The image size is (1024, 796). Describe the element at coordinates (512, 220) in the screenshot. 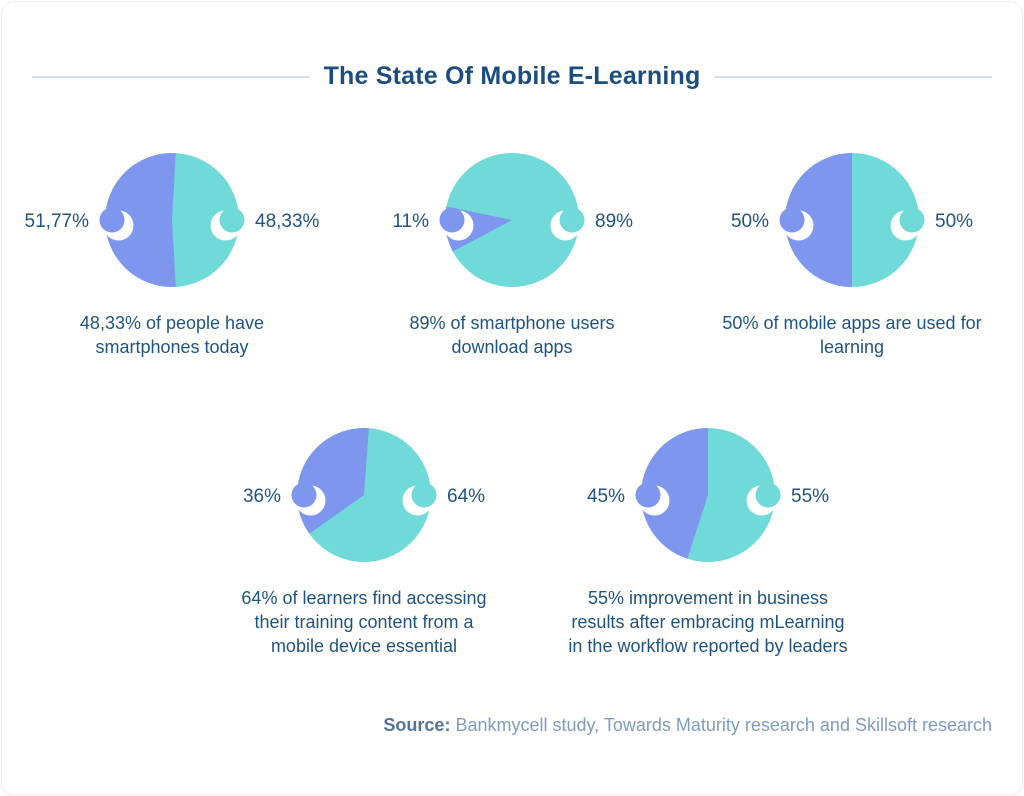

I see `pie-chart-2: 11% 89%` at that location.